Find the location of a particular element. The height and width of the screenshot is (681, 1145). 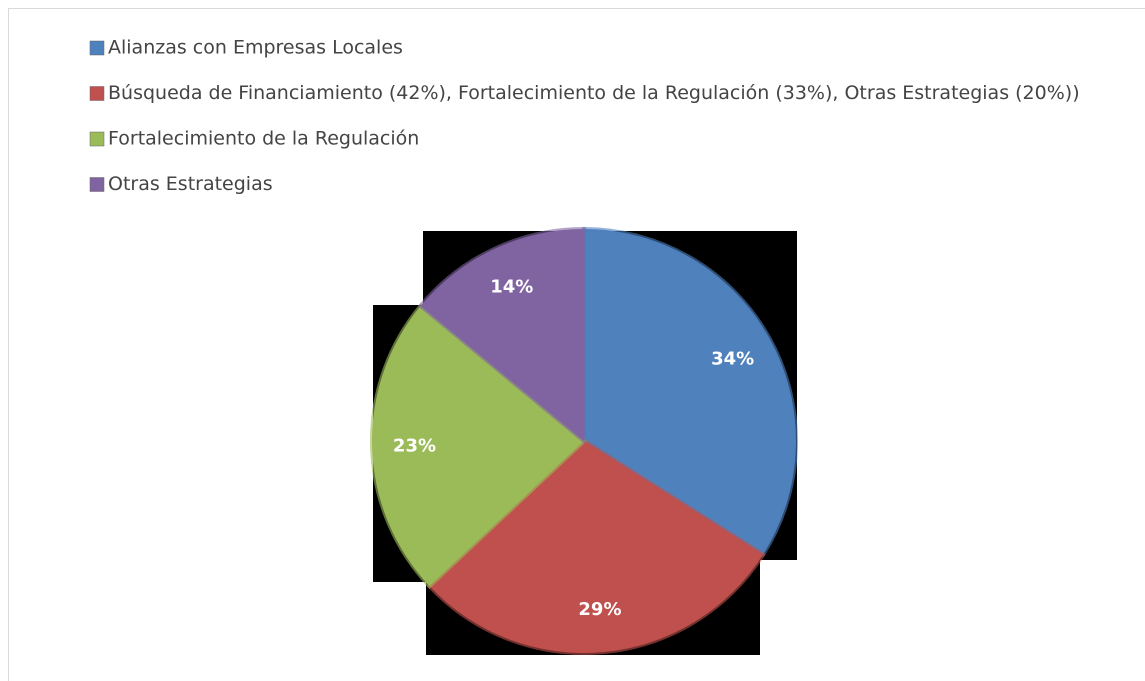

data-label: 14% is located at coordinates (511, 287).